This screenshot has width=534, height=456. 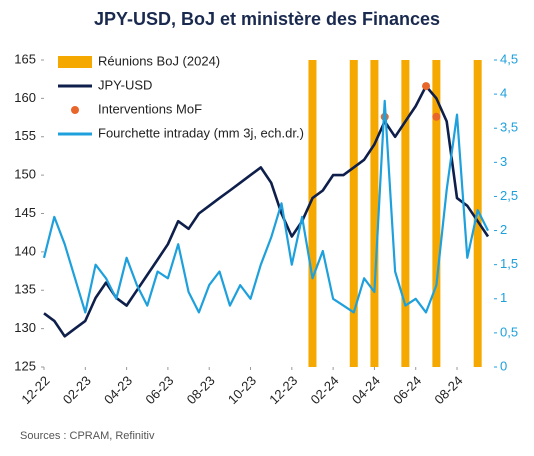 I want to click on y-tick-label: 130, so click(x=25, y=327).